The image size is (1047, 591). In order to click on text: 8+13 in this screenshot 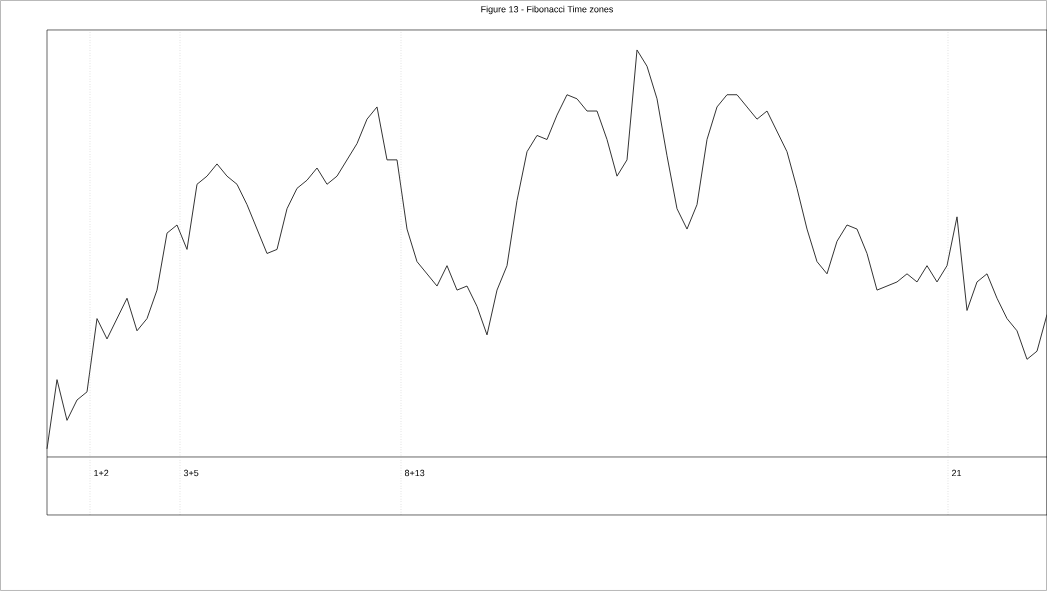, I will do `click(414, 473)`.